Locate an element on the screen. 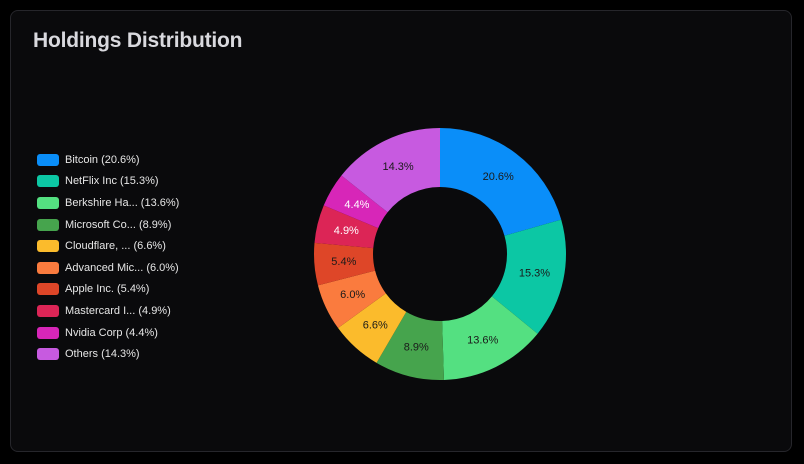 The image size is (804, 464). slice-label: 5.4% is located at coordinates (343, 262).